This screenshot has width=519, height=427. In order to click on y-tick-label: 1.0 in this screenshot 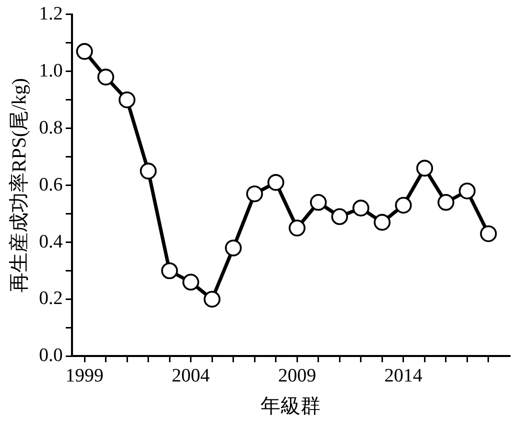, I will do `click(51, 71)`.